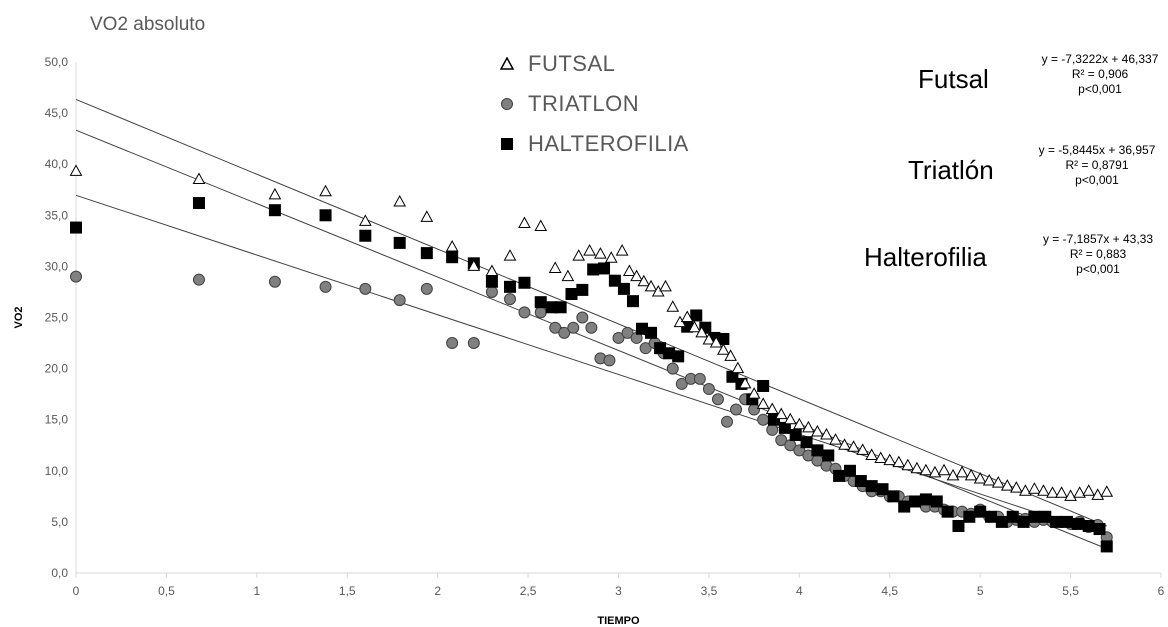  What do you see at coordinates (148, 24) in the screenshot?
I see `chart-title: VO2 absoluto` at bounding box center [148, 24].